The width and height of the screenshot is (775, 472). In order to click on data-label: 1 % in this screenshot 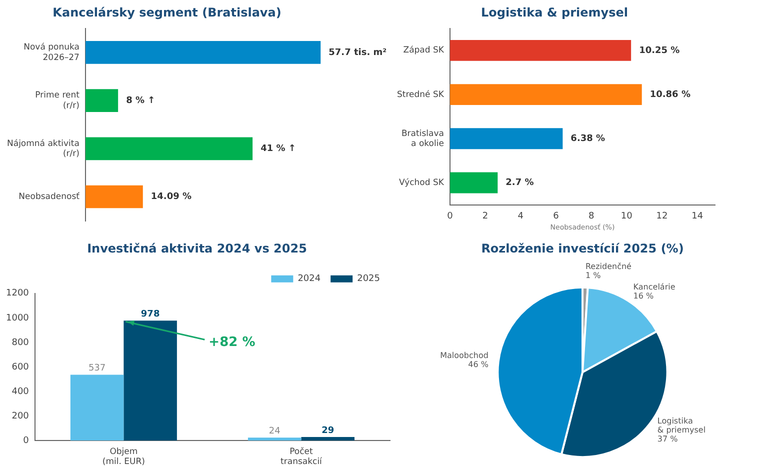, I will do `click(593, 275)`.